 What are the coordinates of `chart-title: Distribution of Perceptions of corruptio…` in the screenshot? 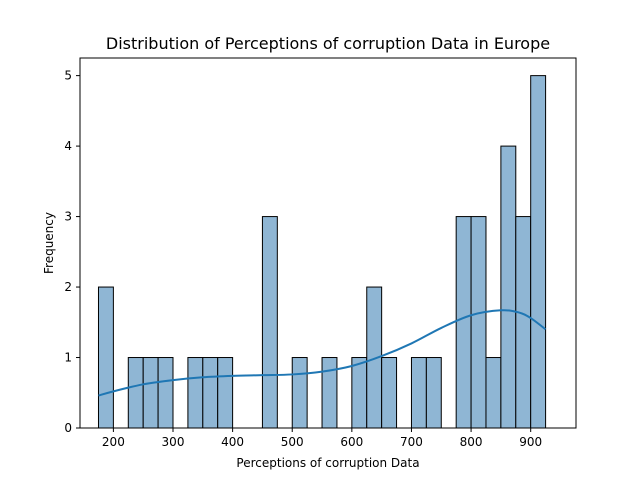 It's located at (328, 43).